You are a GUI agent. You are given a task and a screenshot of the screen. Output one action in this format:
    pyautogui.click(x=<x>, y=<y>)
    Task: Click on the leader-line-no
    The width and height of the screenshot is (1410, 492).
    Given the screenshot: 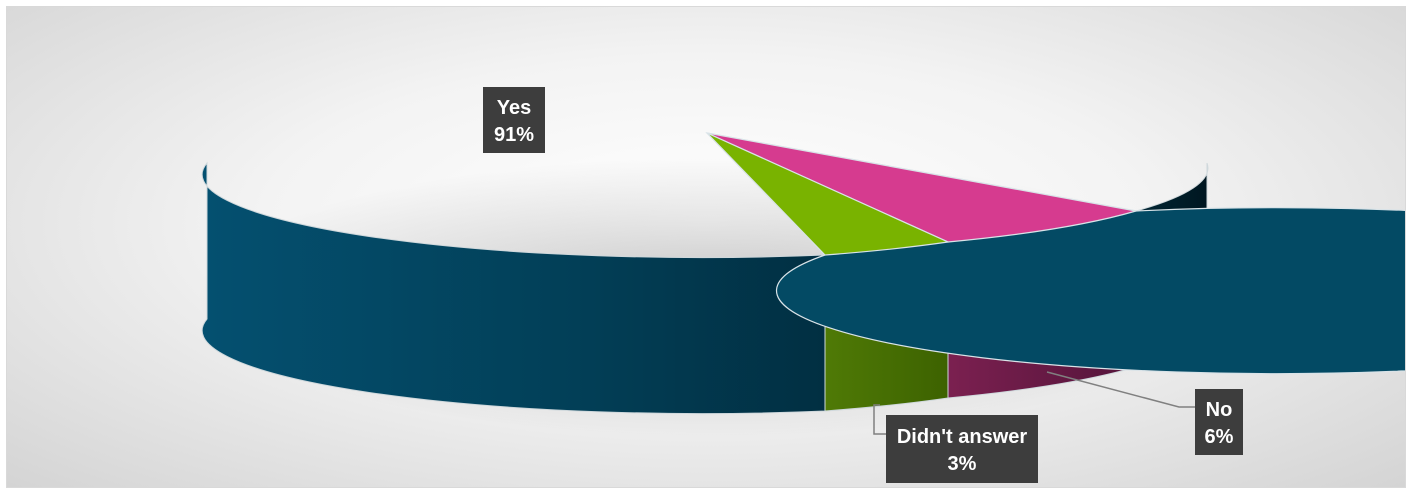 What is the action you would take?
    pyautogui.click(x=1120, y=389)
    